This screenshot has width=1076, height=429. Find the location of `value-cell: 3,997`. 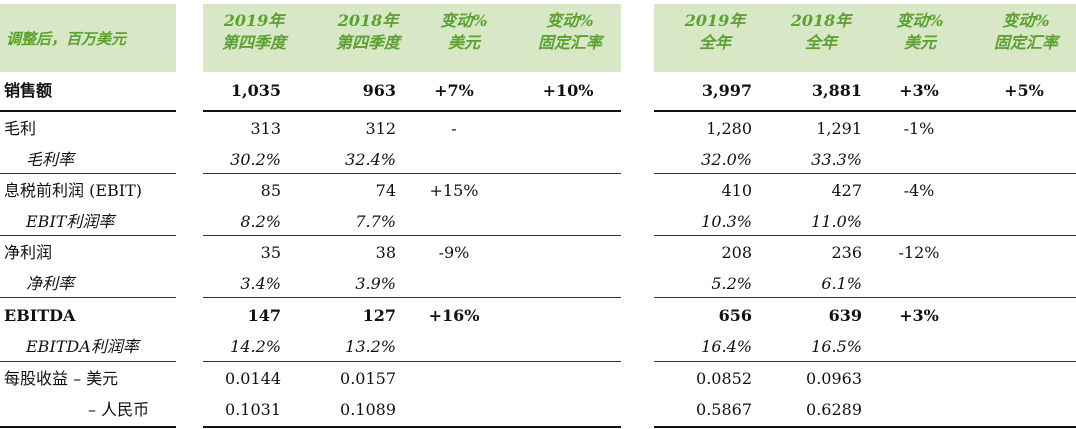

value-cell: 3,997 is located at coordinates (726, 90).